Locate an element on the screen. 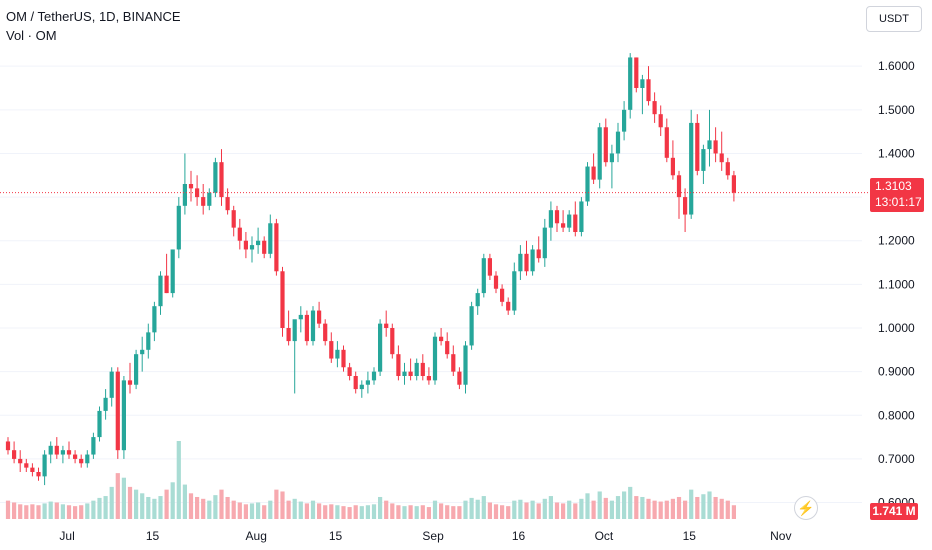  price-axis-label: 0.7000 is located at coordinates (896, 459).